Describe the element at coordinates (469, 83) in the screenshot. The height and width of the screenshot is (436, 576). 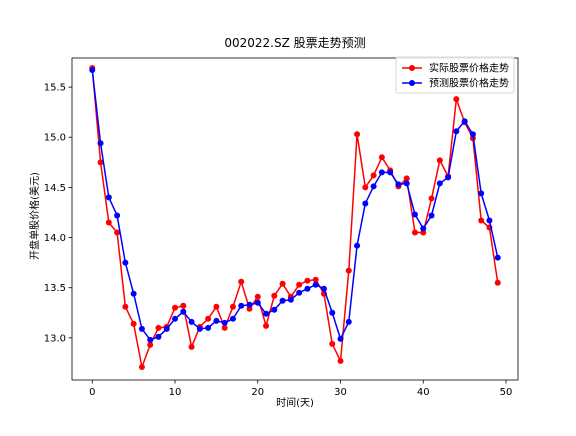
I see `legend-label-1: 预测股票价格走势` at that location.